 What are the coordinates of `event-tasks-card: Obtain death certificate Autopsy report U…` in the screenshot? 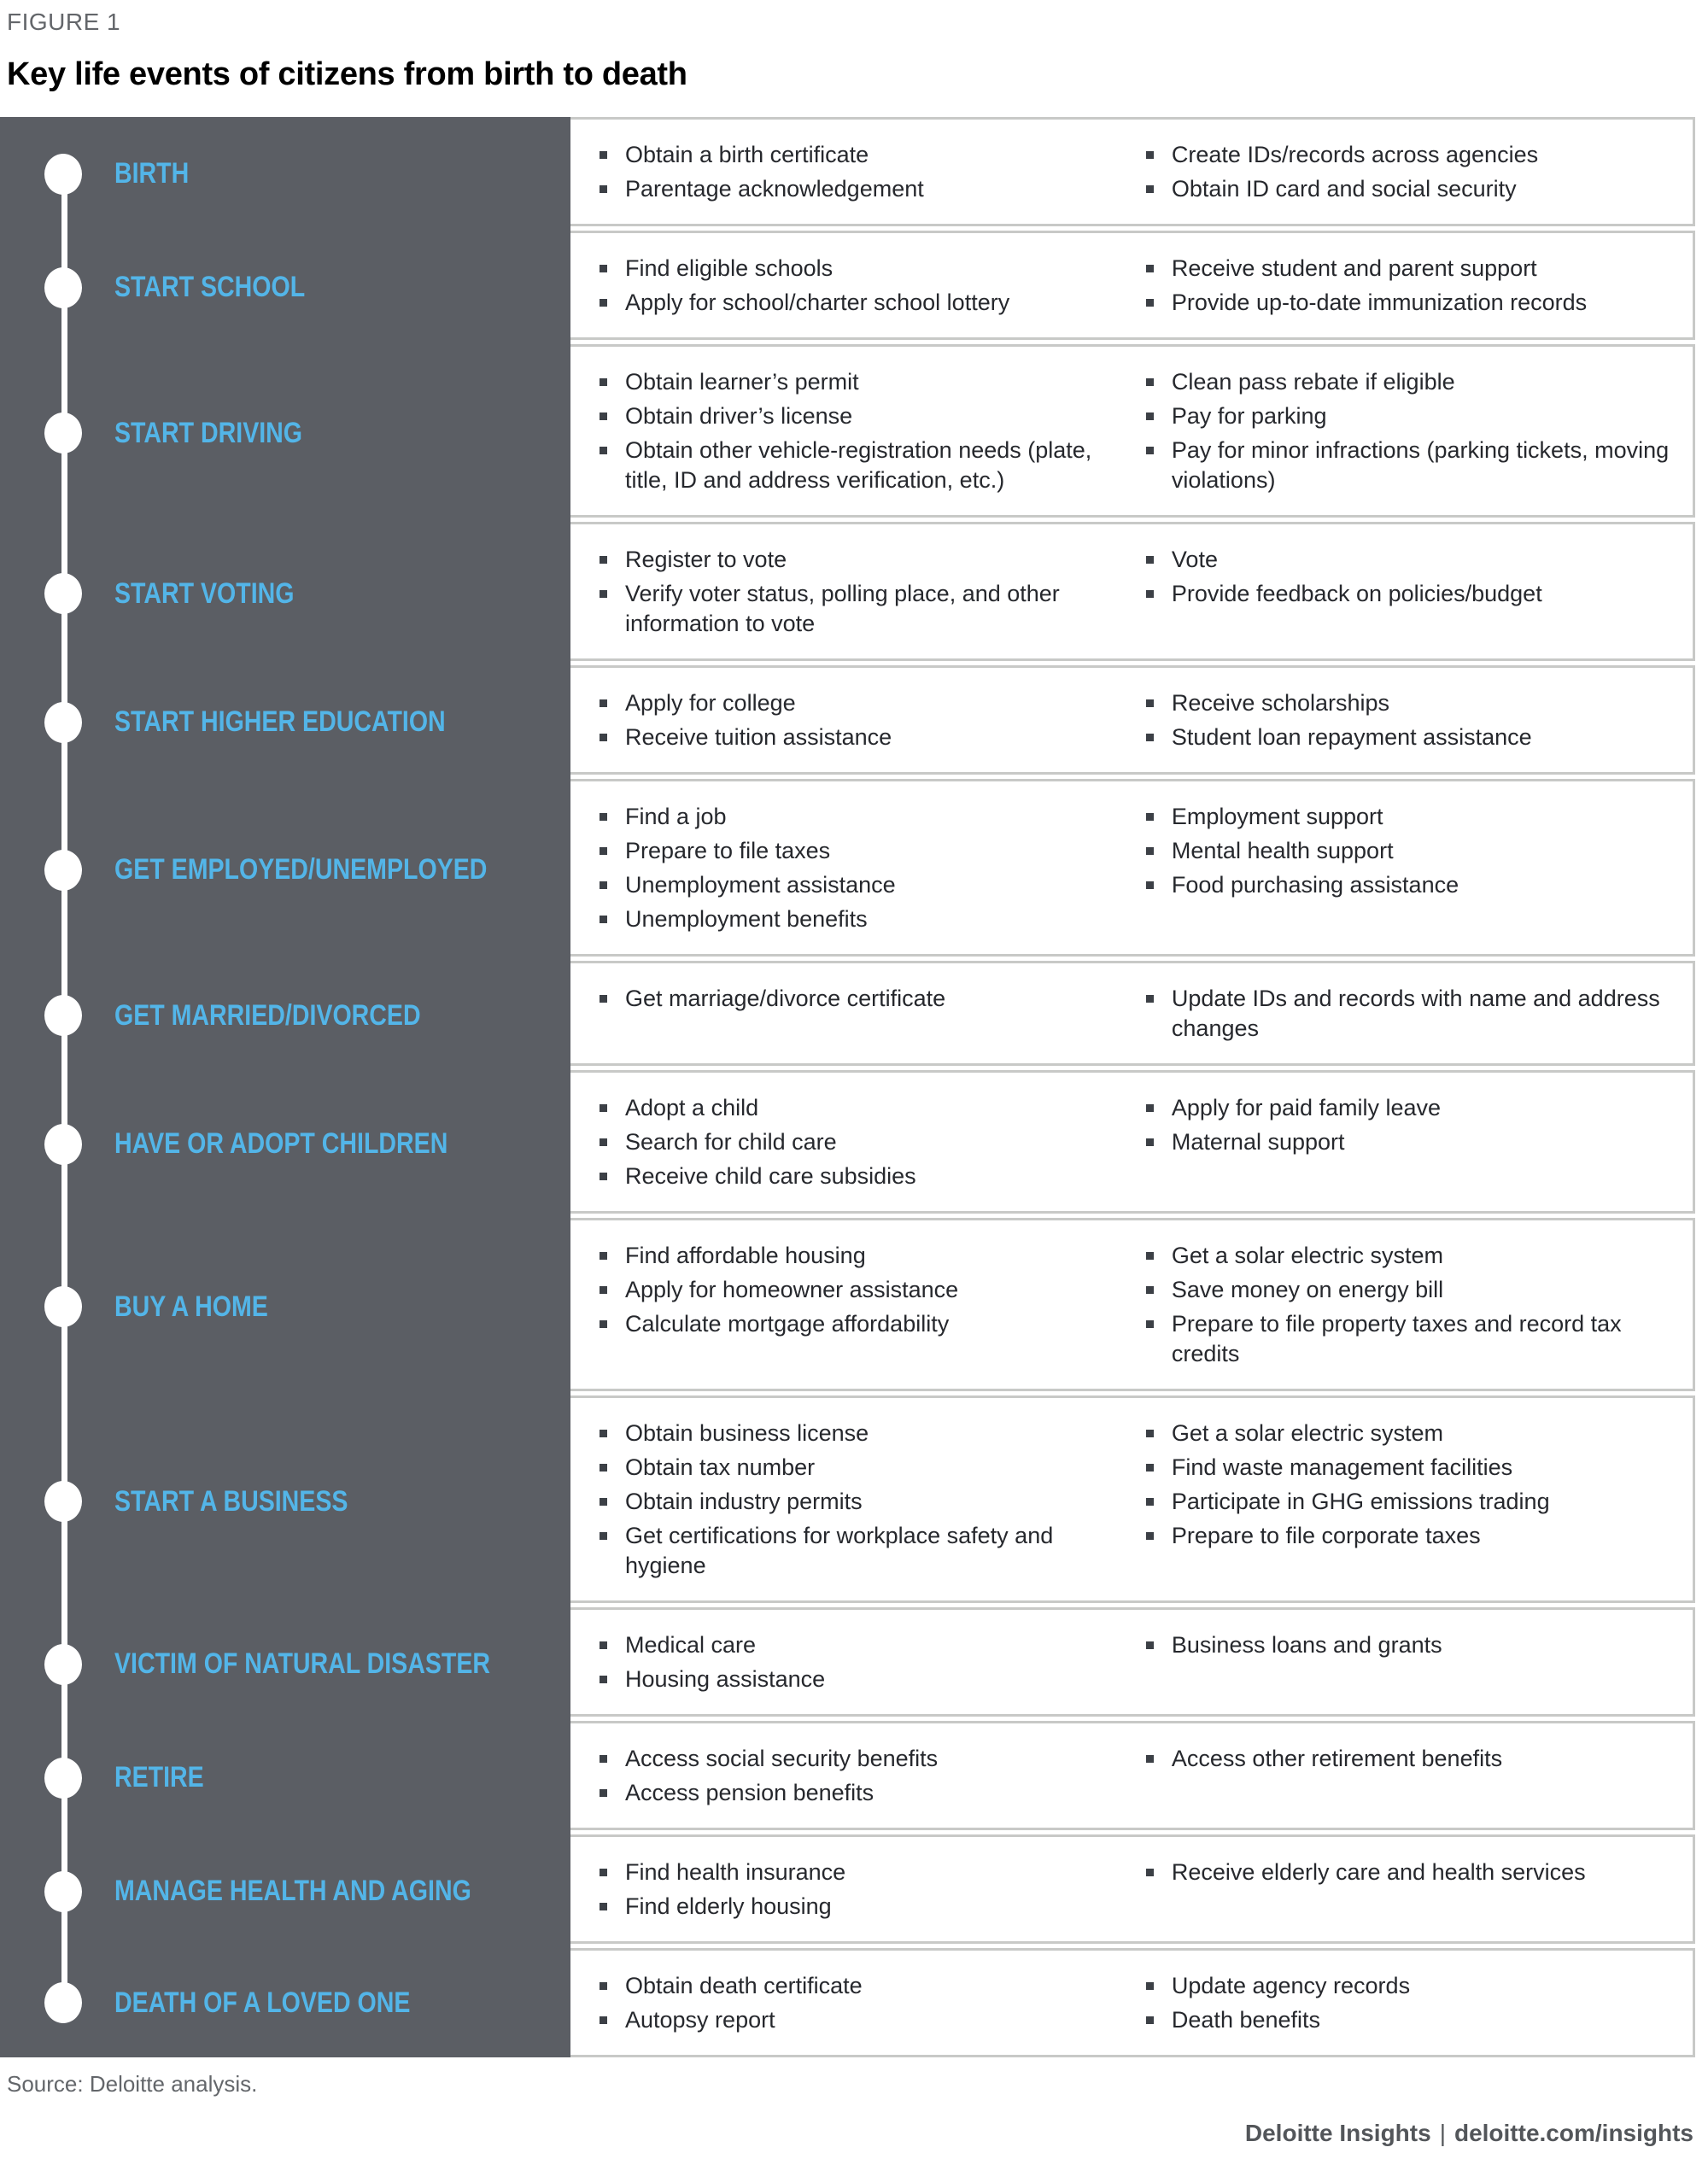 It's located at (1132, 2003).